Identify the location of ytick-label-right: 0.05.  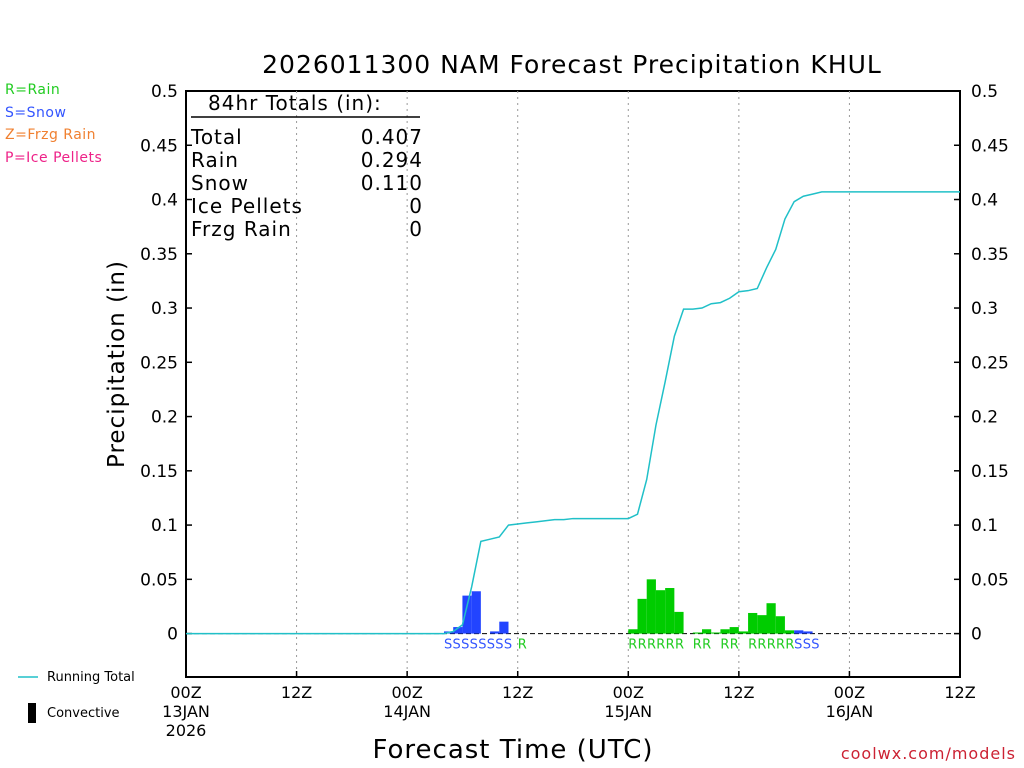
(990, 580).